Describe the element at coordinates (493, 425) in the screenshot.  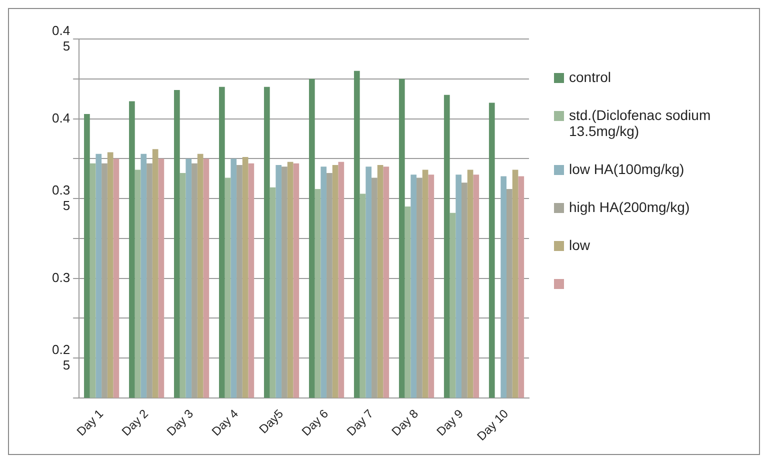
I see `x-tick-label: Day 10` at that location.